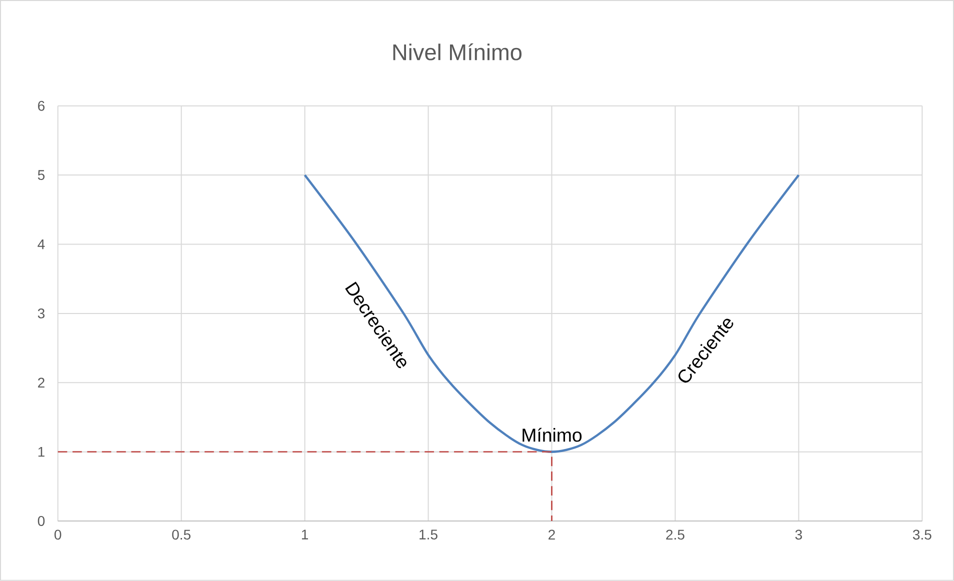 The height and width of the screenshot is (581, 954). What do you see at coordinates (181, 535) in the screenshot?
I see `x-tick-label: 0.5` at bounding box center [181, 535].